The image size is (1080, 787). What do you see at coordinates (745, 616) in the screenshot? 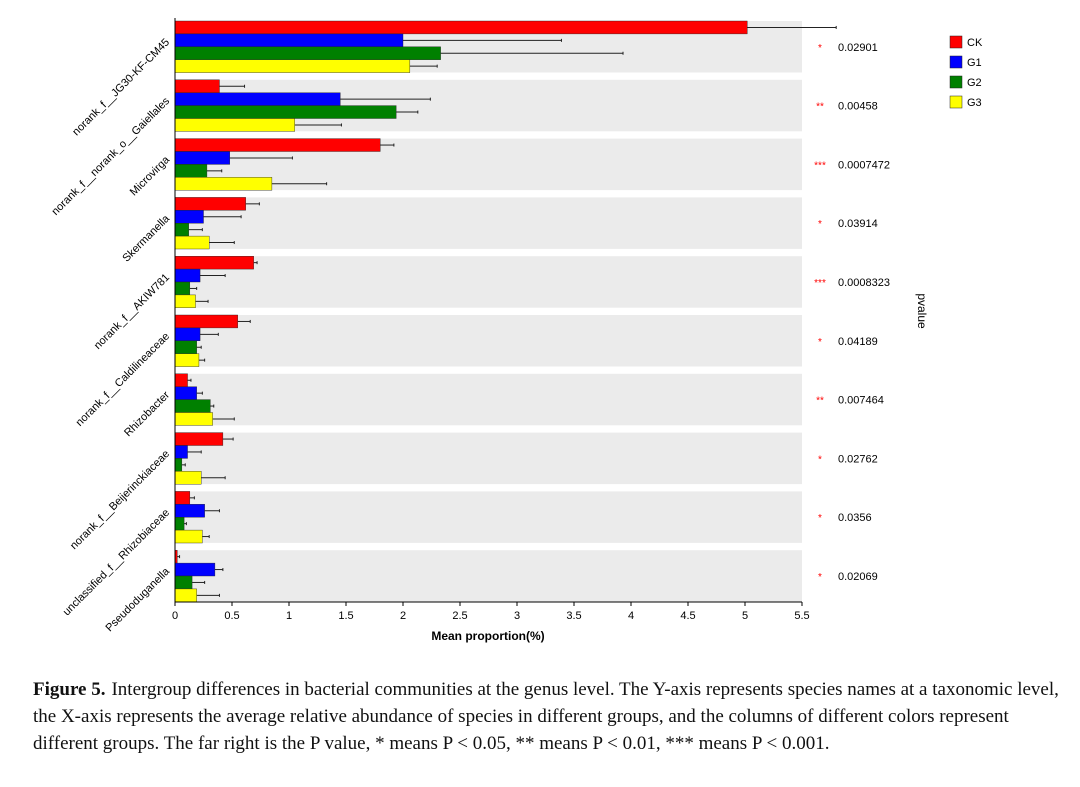
I see `x-tick-label: 5` at bounding box center [745, 616].